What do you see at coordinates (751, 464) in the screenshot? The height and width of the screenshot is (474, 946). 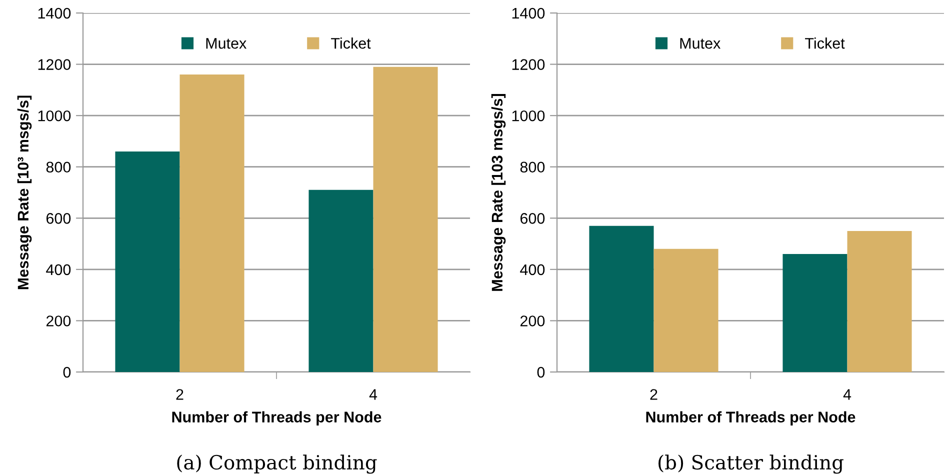 I see `text: (b) Scatter binding` at bounding box center [751, 464].